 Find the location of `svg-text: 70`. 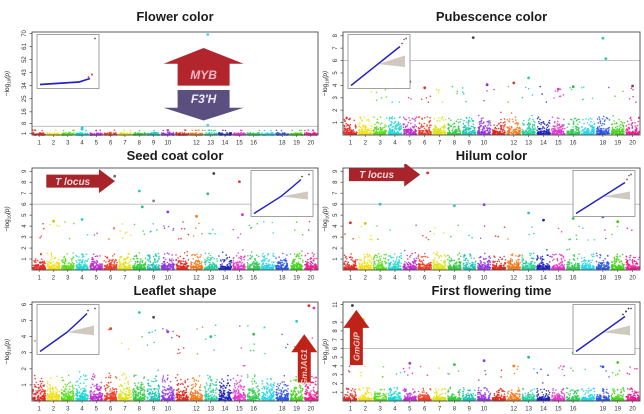

svg-text: 70 is located at coordinates (25, 32).